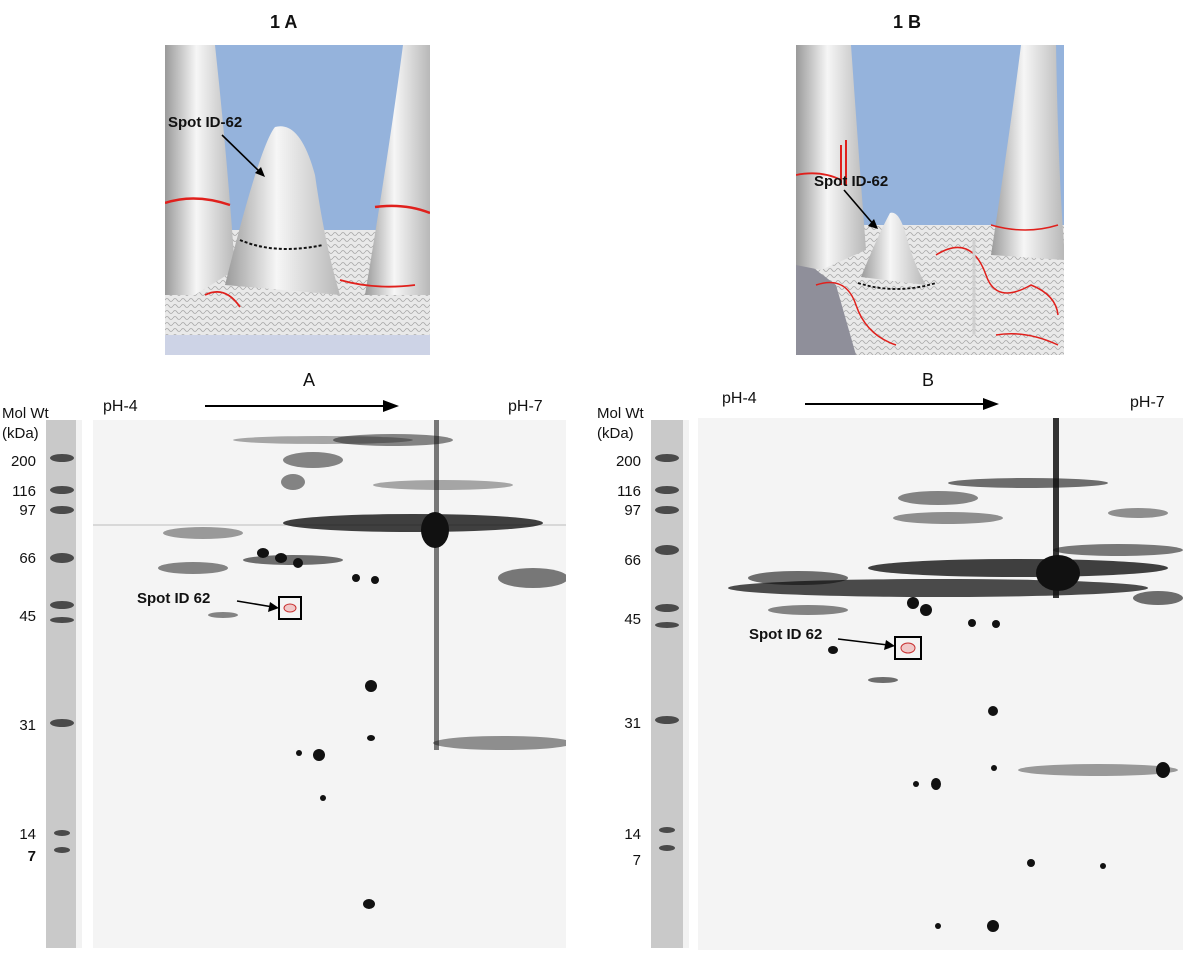  What do you see at coordinates (907, 22) in the screenshot?
I see `surface-title-1b: 1 B` at bounding box center [907, 22].